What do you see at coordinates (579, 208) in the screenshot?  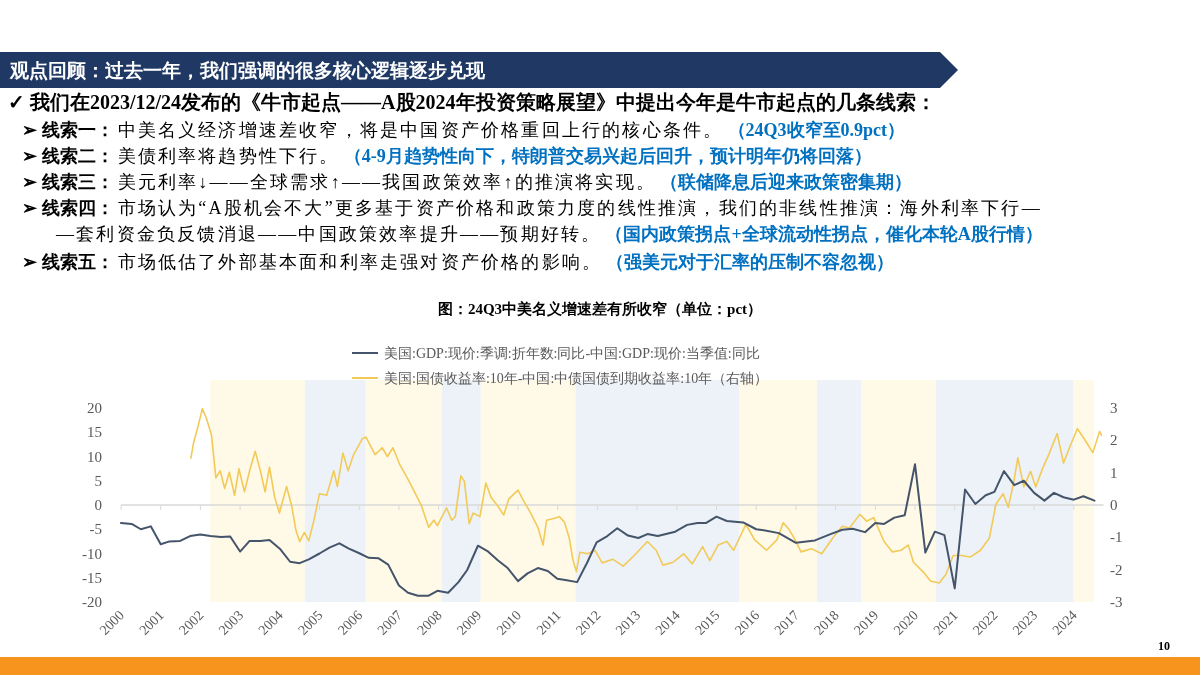 I see `text: 市场认为“A股机会不大”更多基于资产价格和政策力度的线性推演，我们的非线性推演：海外利率下行—` at bounding box center [579, 208].